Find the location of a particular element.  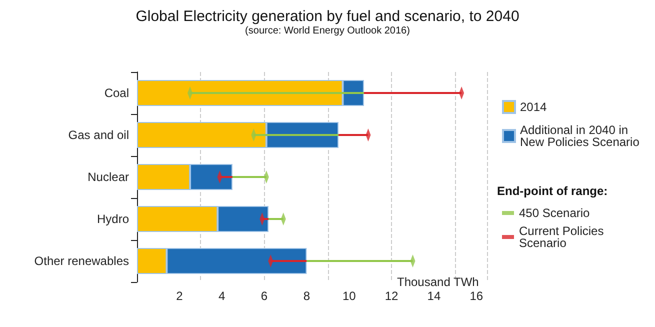

chart-subtitle: (source: World Energy Outlook 2016) is located at coordinates (327, 31).